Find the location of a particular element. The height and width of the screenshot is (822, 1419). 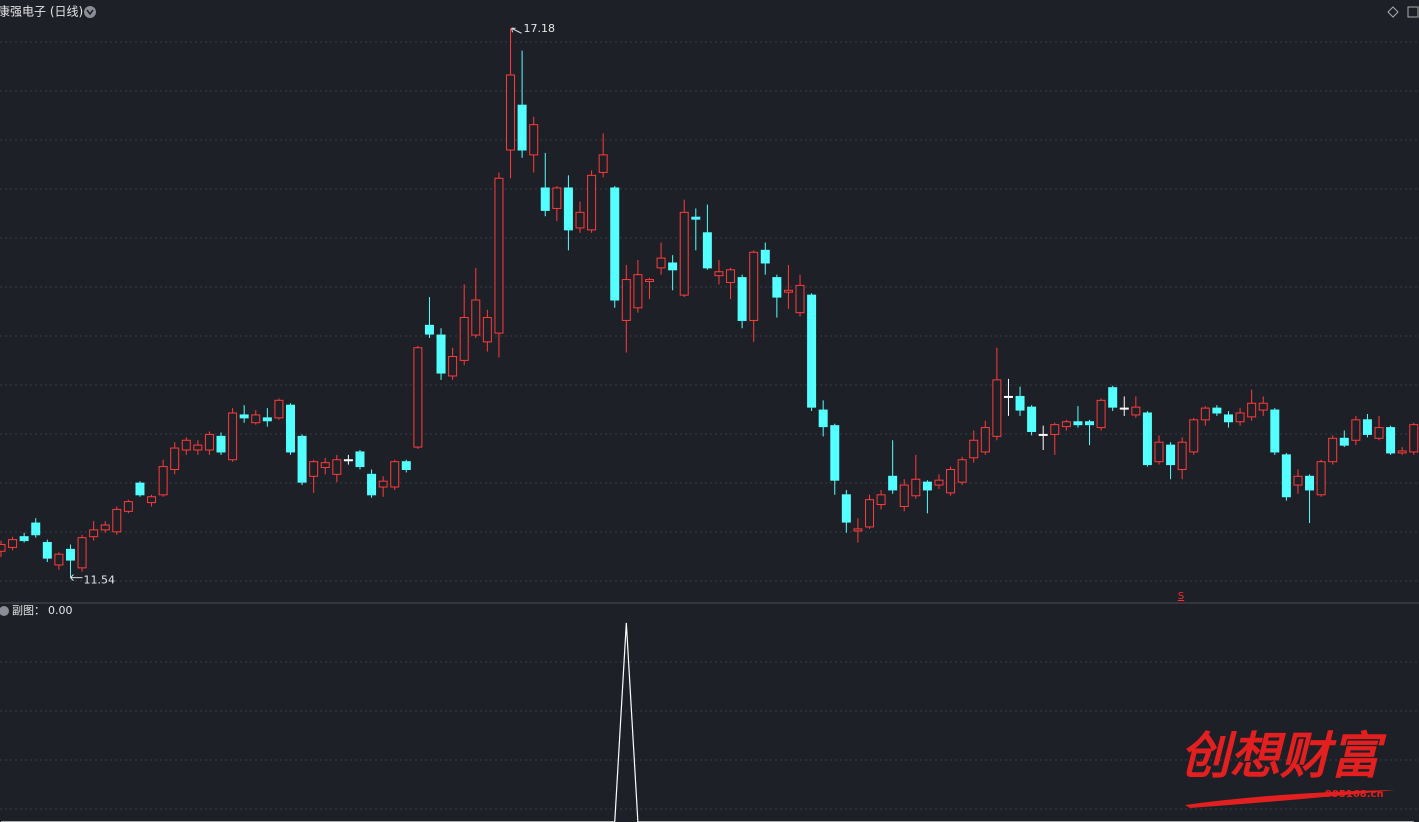

diamond-button is located at coordinates (1393, 12).